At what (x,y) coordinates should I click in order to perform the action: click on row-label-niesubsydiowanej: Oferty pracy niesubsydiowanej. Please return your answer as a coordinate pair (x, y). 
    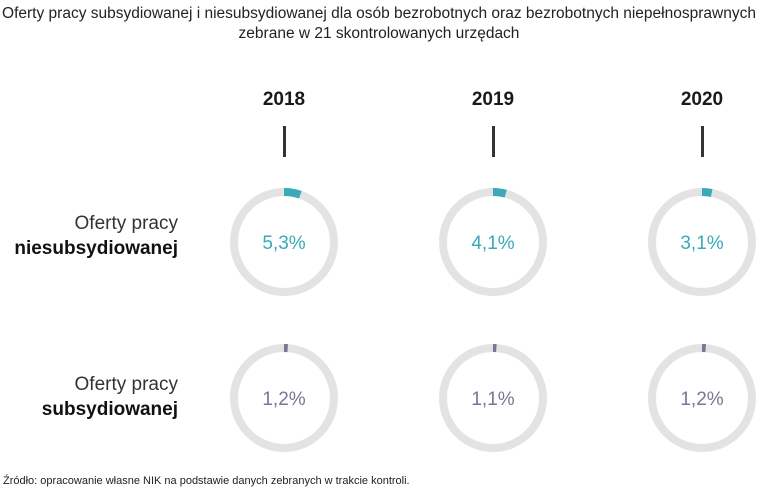
    Looking at the image, I should click on (96, 236).